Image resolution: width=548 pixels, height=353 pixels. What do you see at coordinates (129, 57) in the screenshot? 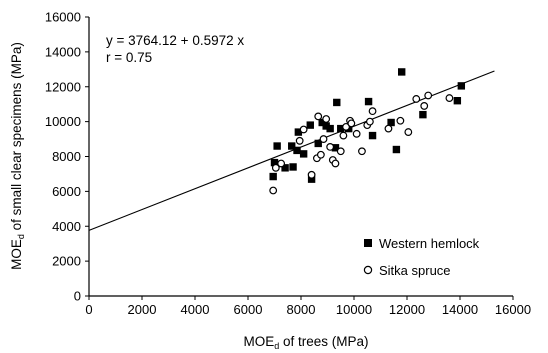
I see `r-annotation: r = 0.75` at bounding box center [129, 57].